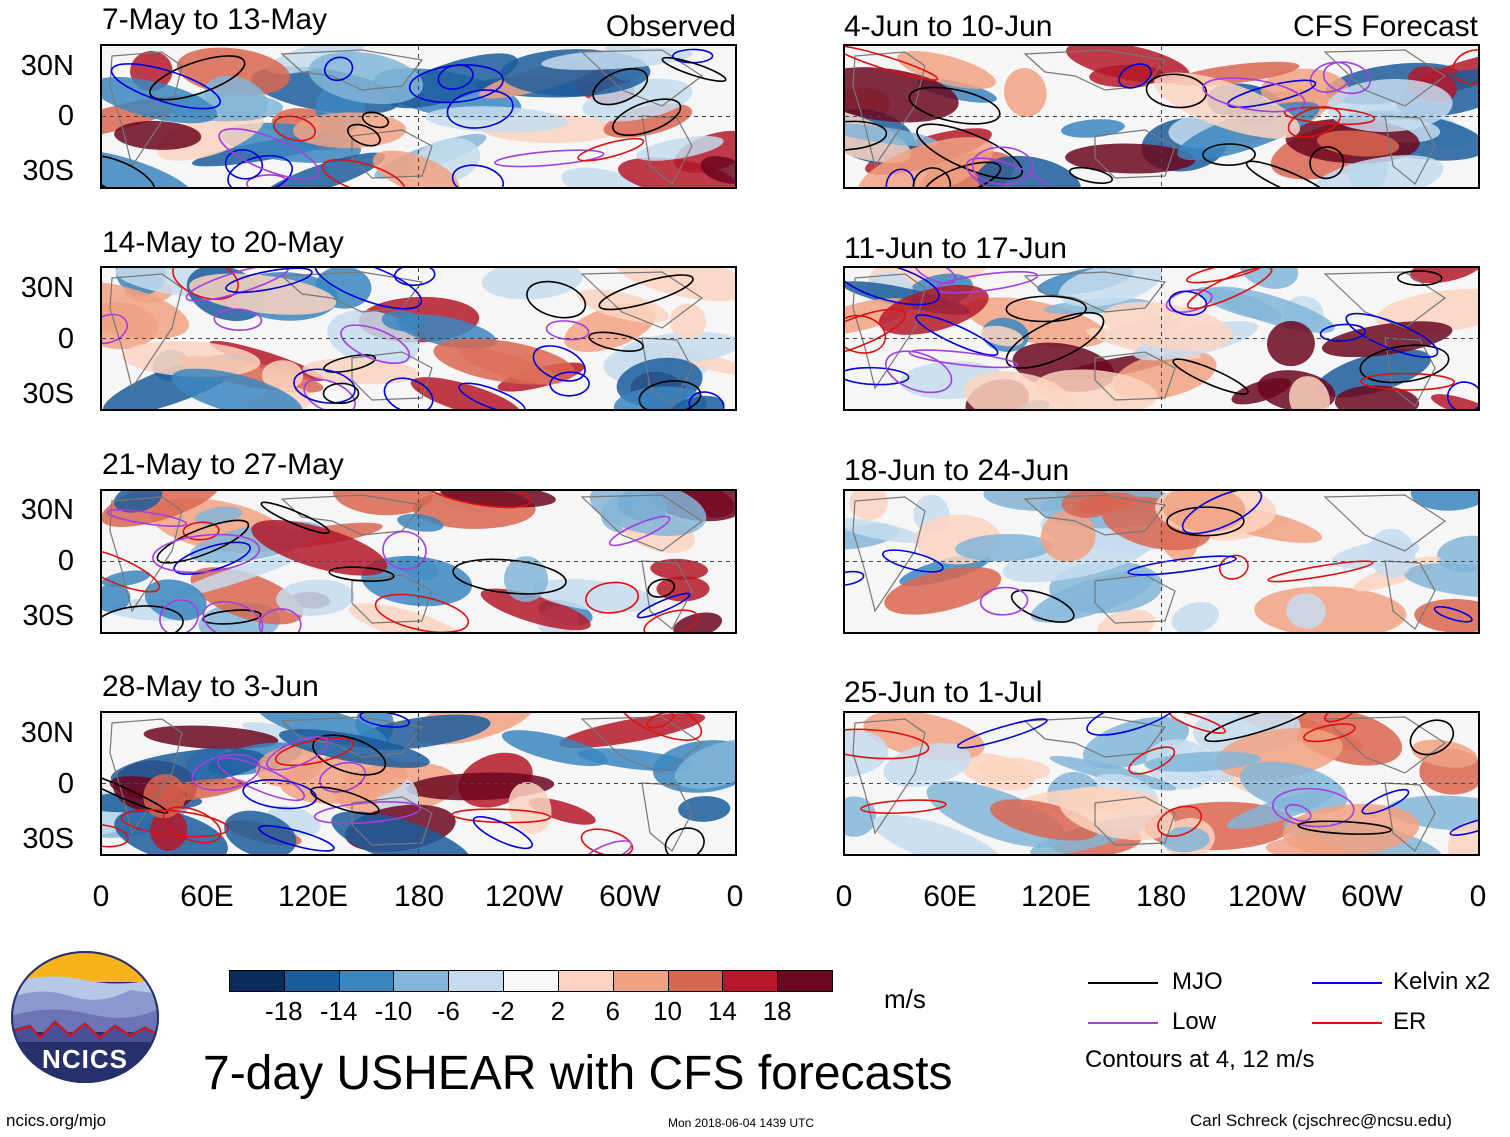 This screenshot has width=1510, height=1137. What do you see at coordinates (1123, 1023) in the screenshot?
I see `legend-line-low` at bounding box center [1123, 1023].